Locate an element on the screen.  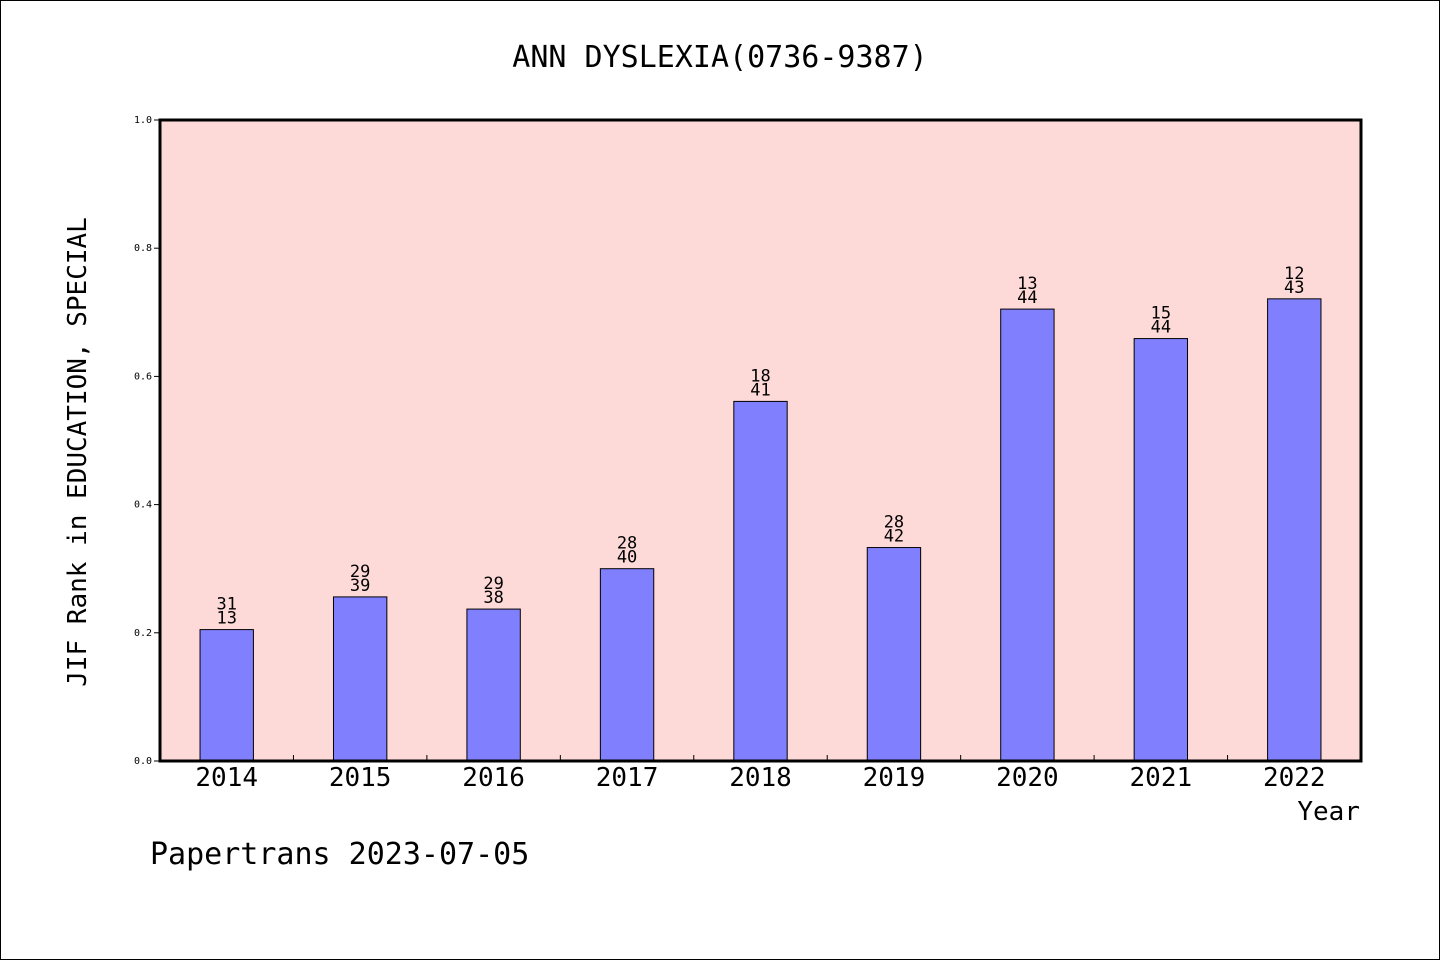
bar-label-top-2019: 28 is located at coordinates (894, 523).